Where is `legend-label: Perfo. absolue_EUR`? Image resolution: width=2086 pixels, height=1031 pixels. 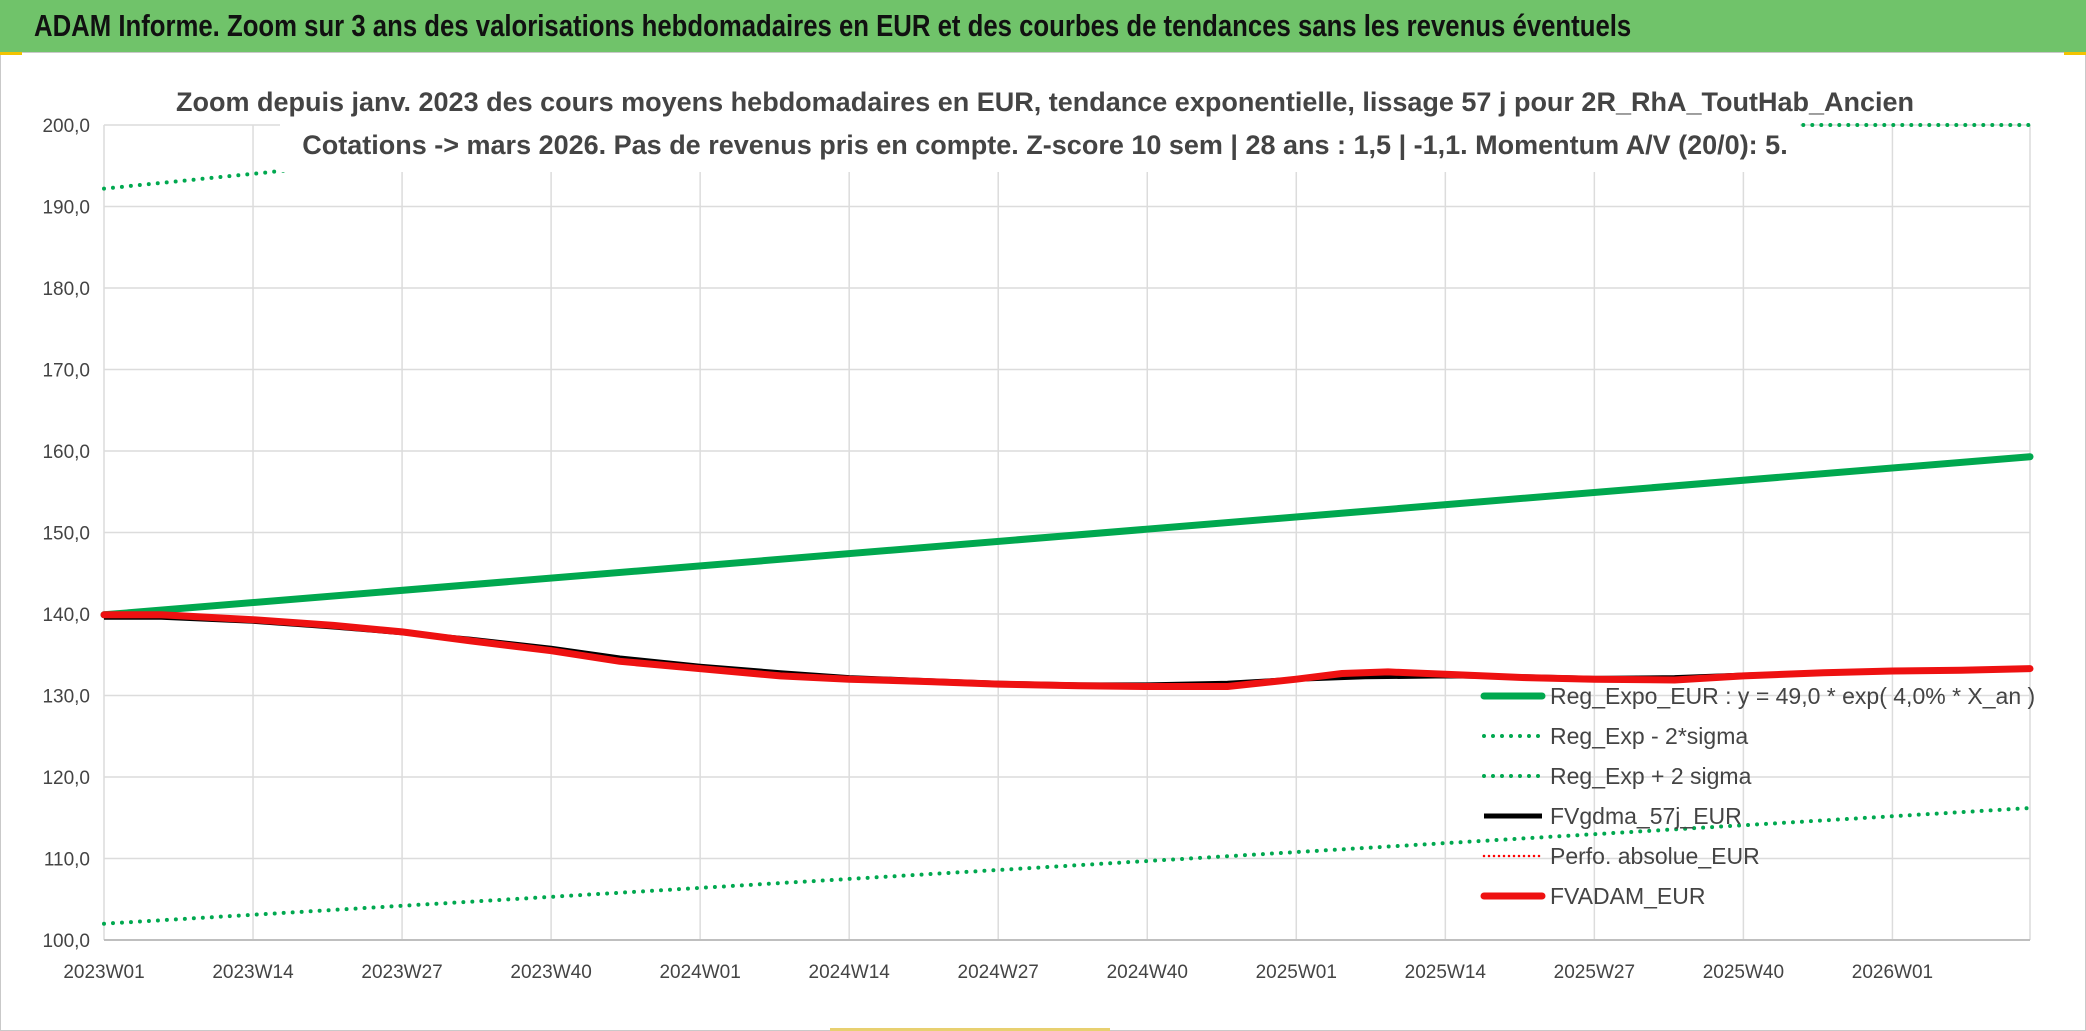 legend-label: Perfo. absolue_EUR is located at coordinates (1655, 856).